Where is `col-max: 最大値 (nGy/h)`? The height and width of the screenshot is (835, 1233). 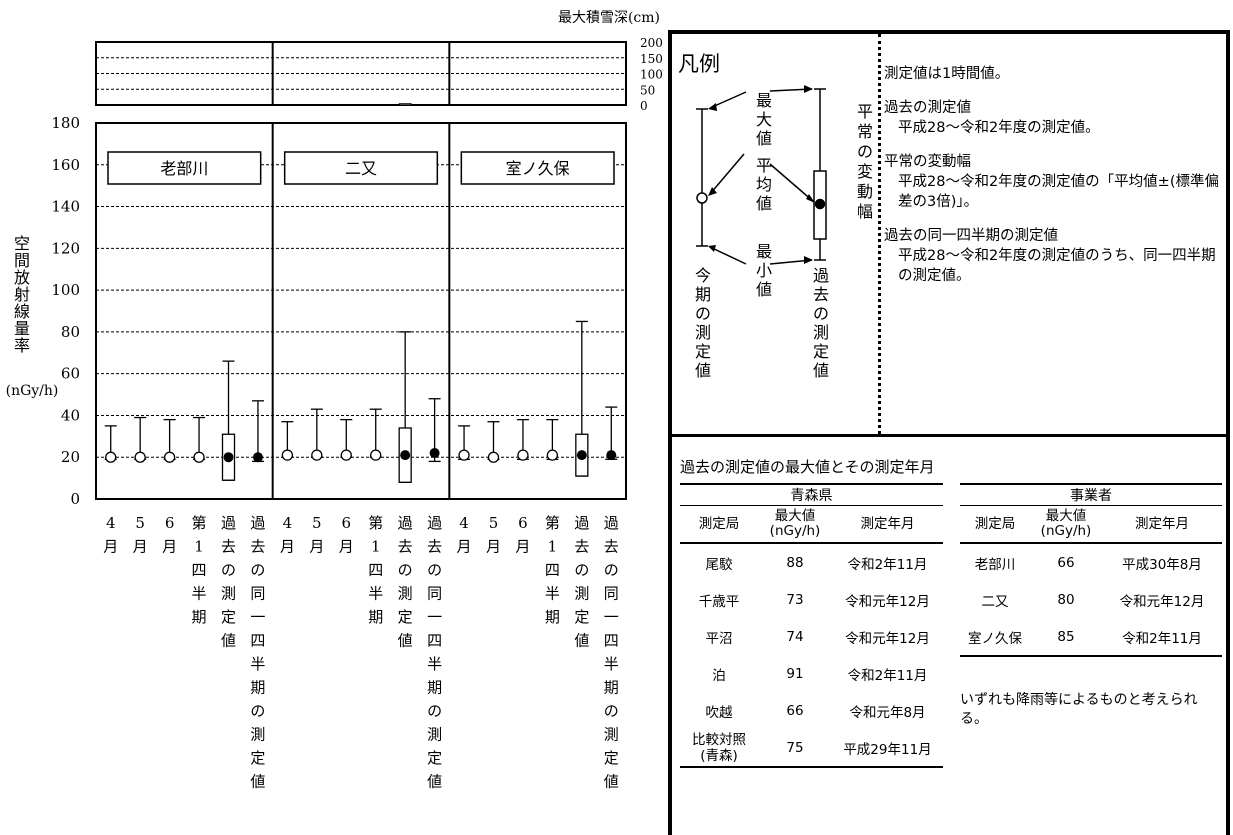
col-max: 最大値 (nGy/h) is located at coordinates (795, 524).